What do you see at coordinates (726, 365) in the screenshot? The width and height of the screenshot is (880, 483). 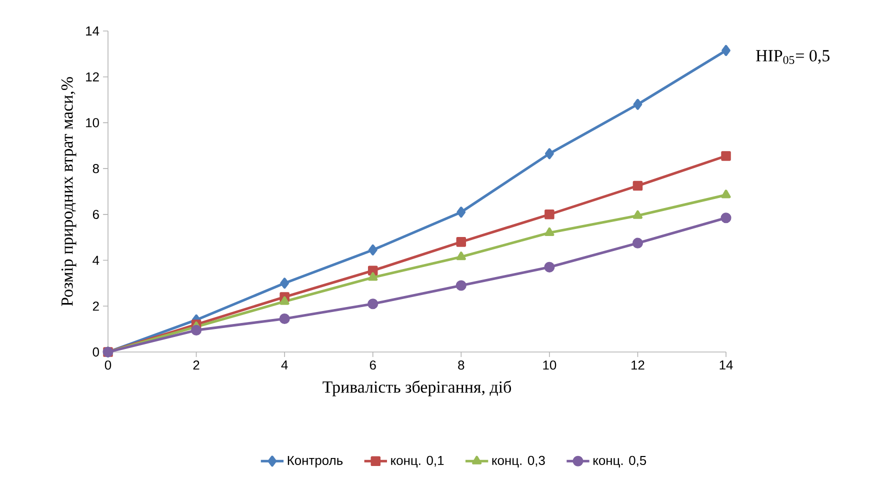 I see `x-tick-label: 14` at bounding box center [726, 365].